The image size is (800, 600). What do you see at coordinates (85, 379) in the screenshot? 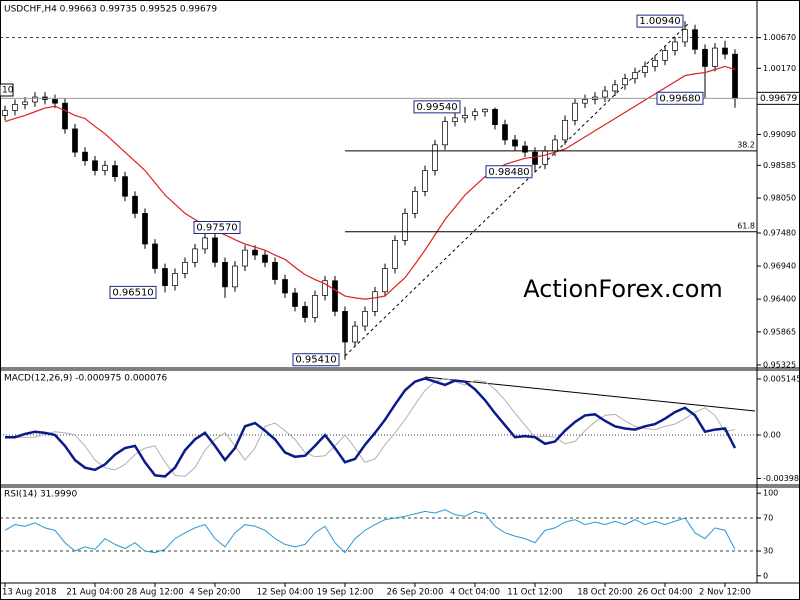
I see `panel-title: MACD(12,26,9) -0.000975 0.000076` at bounding box center [85, 379].